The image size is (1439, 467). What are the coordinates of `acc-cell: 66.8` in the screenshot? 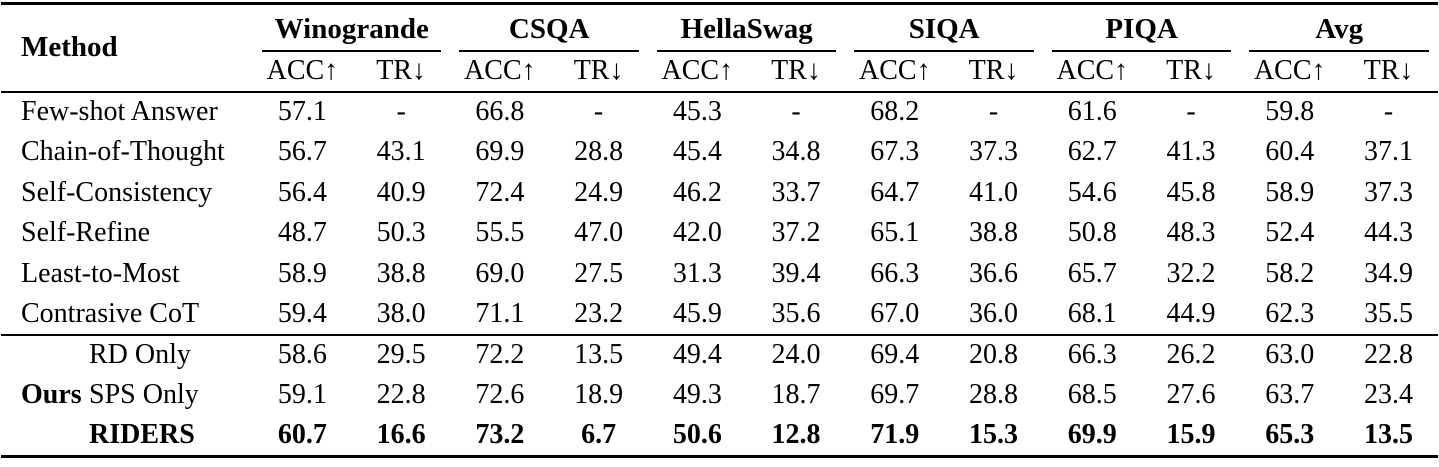 It's located at (500, 112).